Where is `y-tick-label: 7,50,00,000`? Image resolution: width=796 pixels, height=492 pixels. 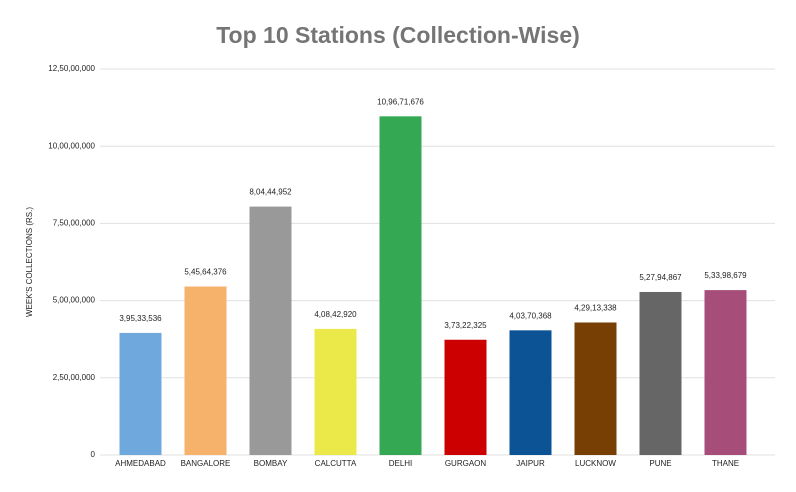 y-tick-label: 7,50,00,000 is located at coordinates (74, 223).